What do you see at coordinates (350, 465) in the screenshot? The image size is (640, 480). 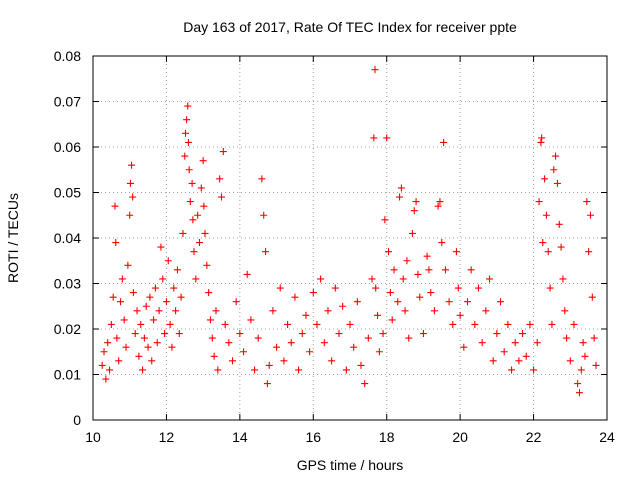 I see `x-axis-label: GPS time / hours` at bounding box center [350, 465].